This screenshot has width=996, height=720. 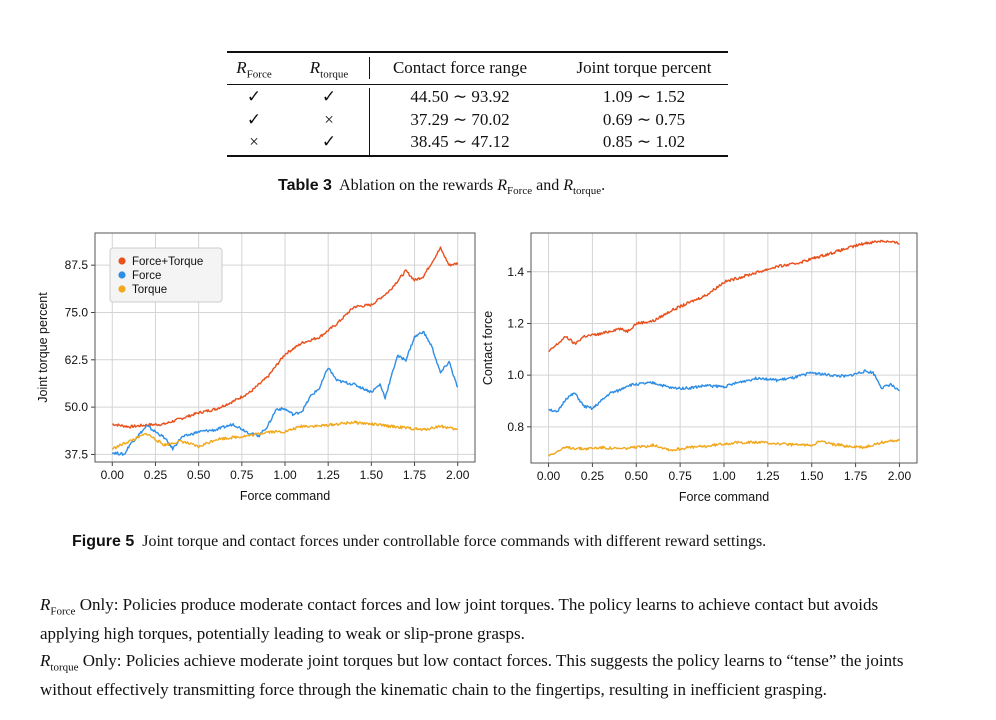 I want to click on body-divider, so click(x=369, y=121).